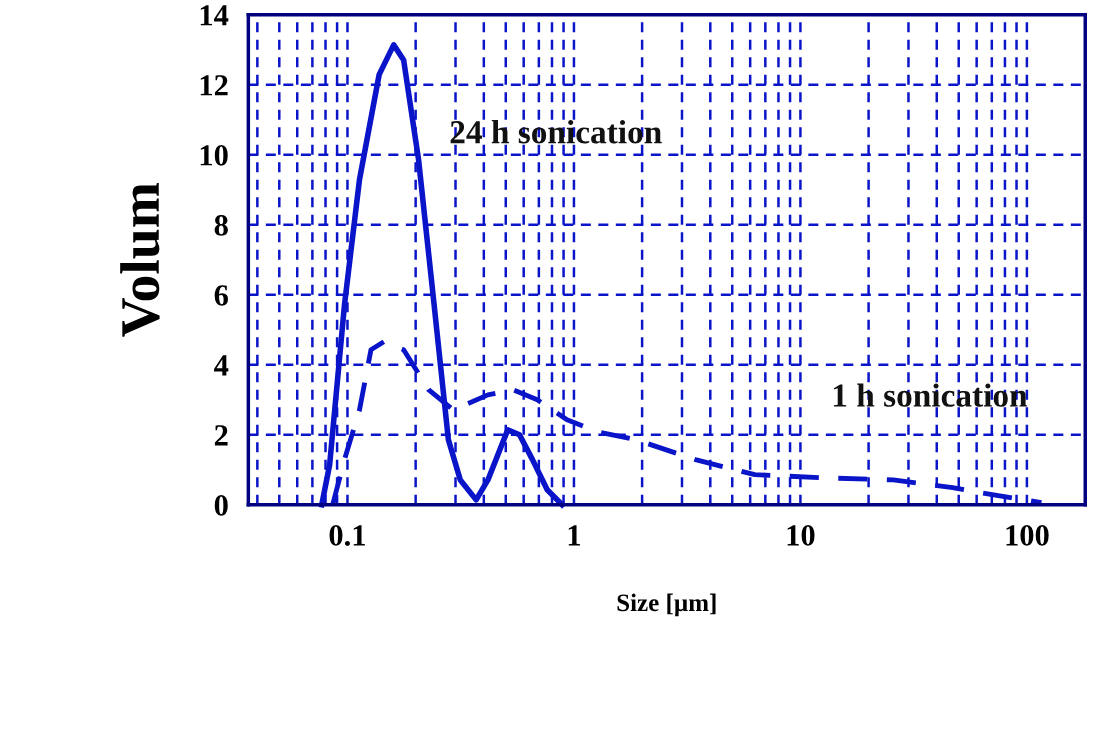 The width and height of the screenshot is (1094, 738). I want to click on y-tick-label: 10, so click(214, 155).